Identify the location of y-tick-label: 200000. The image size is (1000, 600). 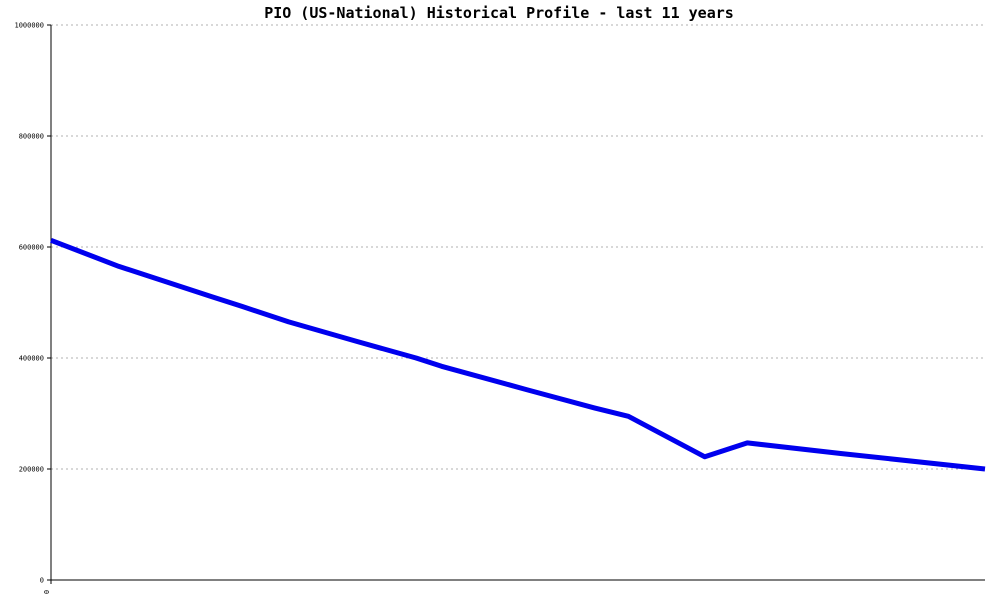
(31, 470).